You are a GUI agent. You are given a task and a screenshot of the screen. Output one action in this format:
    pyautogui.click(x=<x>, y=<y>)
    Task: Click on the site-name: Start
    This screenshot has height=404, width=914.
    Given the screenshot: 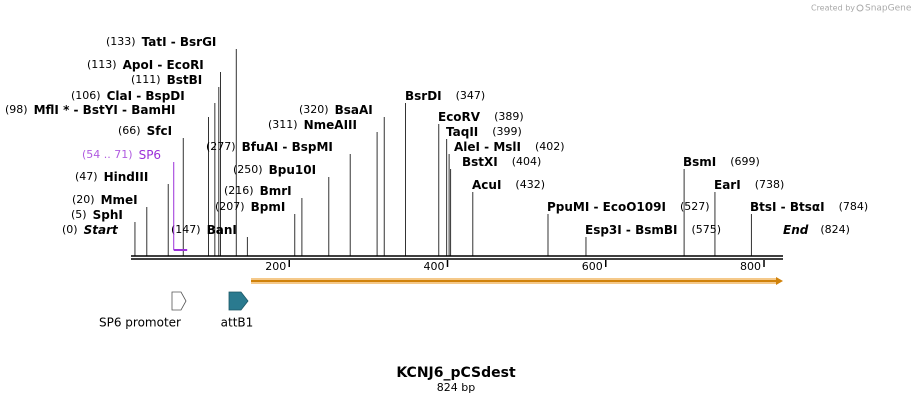 What is the action you would take?
    pyautogui.click(x=101, y=230)
    